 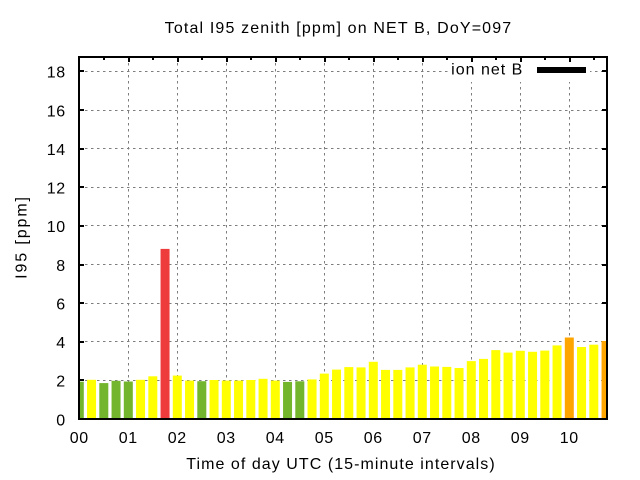 What do you see at coordinates (61, 343) in the screenshot?
I see `svg-text: 4` at bounding box center [61, 343].